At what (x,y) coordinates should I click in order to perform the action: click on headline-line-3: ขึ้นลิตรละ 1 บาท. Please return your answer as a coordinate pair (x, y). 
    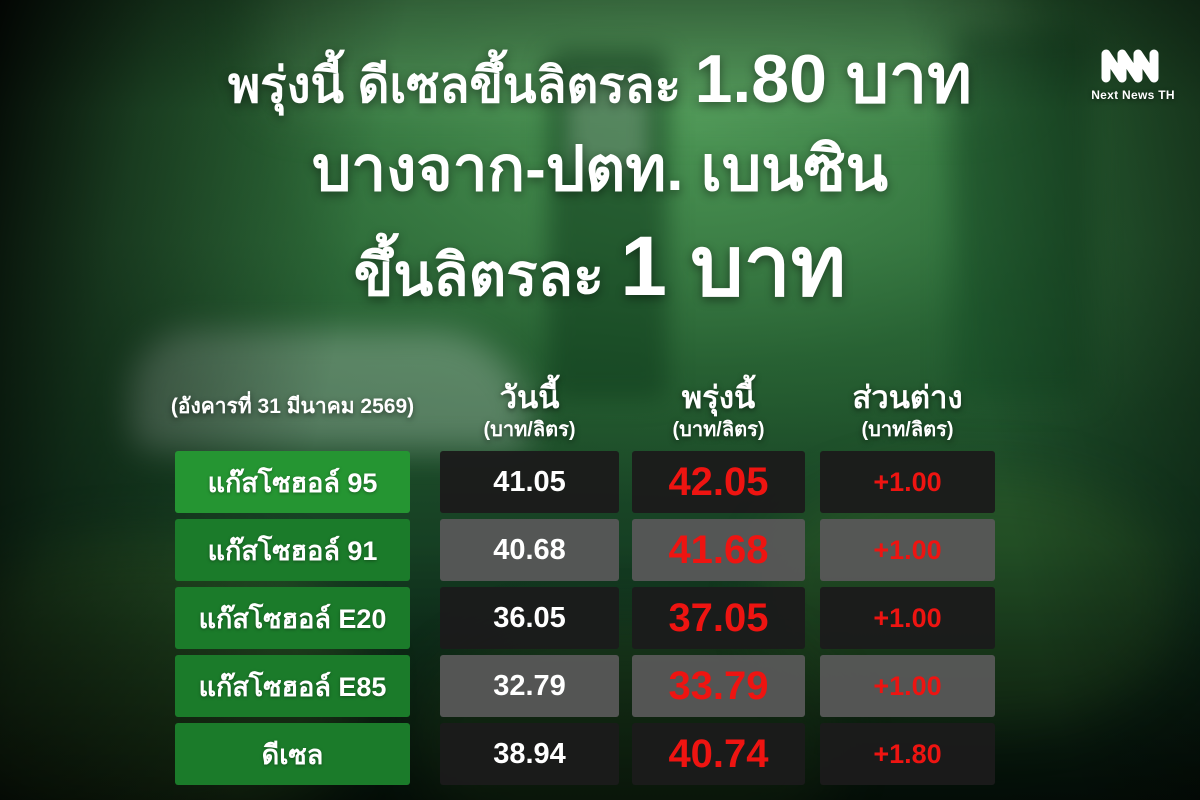
    Looking at the image, I should click on (600, 266).